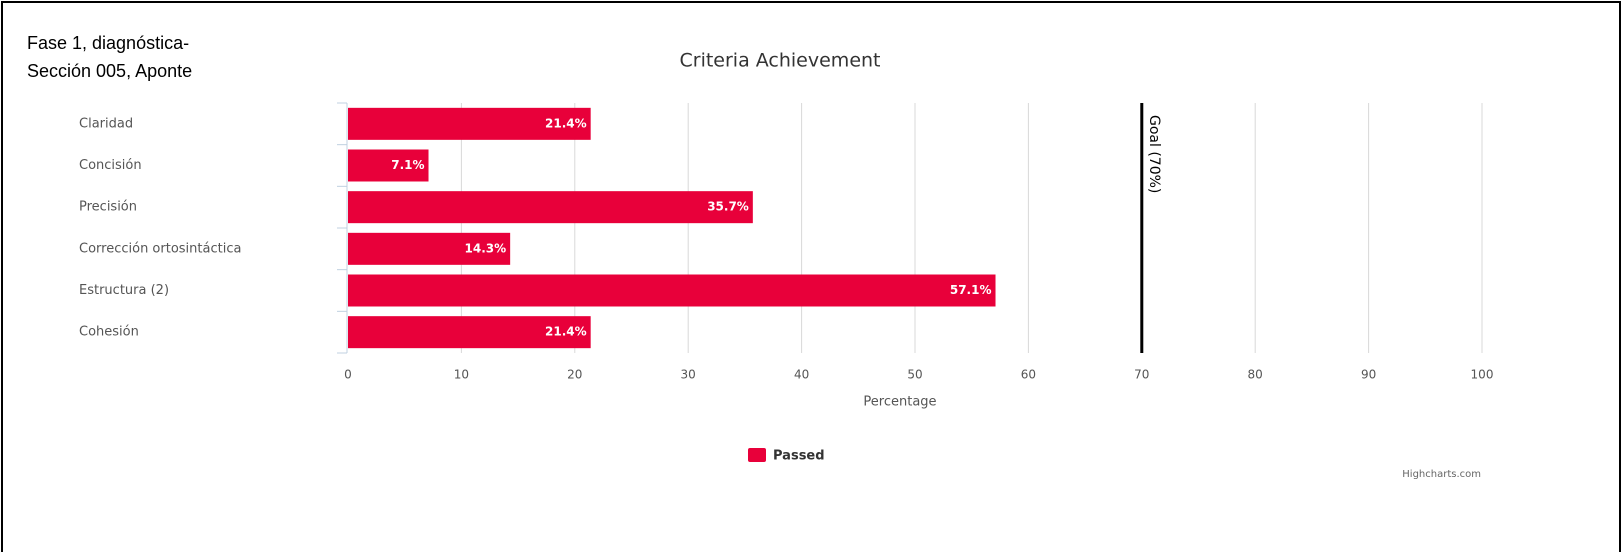 The width and height of the screenshot is (1623, 552). What do you see at coordinates (1141, 375) in the screenshot?
I see `x-tick-label: 70` at bounding box center [1141, 375].